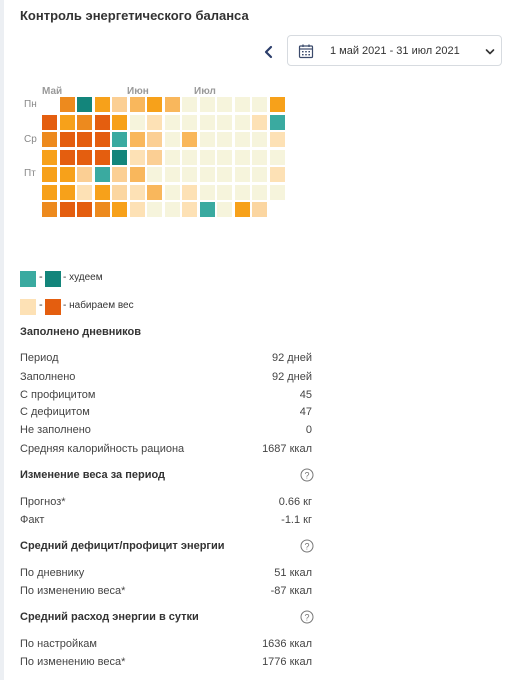 The width and height of the screenshot is (508, 680). Describe the element at coordinates (269, 52) in the screenshot. I see `prev-period-button` at that location.